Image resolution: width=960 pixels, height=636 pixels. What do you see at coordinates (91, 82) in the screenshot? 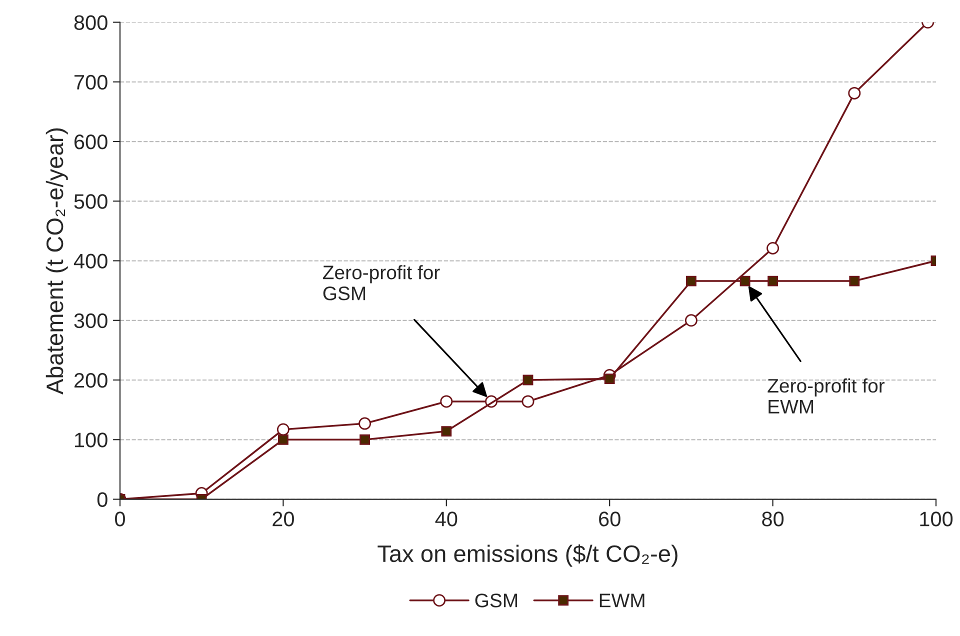
I see `y-tick-label: 700` at bounding box center [91, 82].